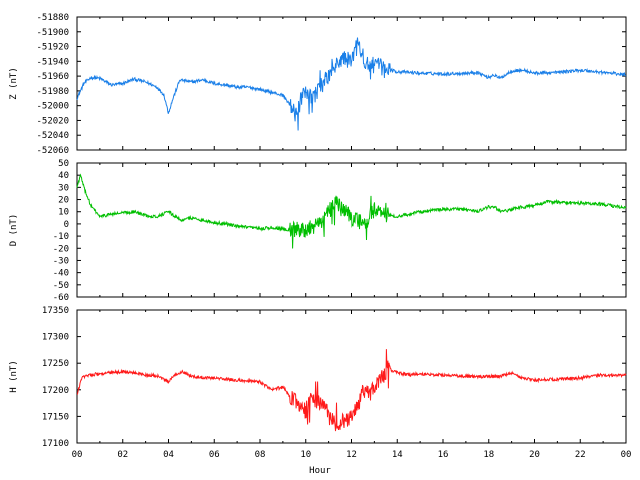 Image resolution: width=640 pixels, height=480 pixels. Describe the element at coordinates (55, 364) in the screenshot. I see `y-tick-label: 17250` at that location.